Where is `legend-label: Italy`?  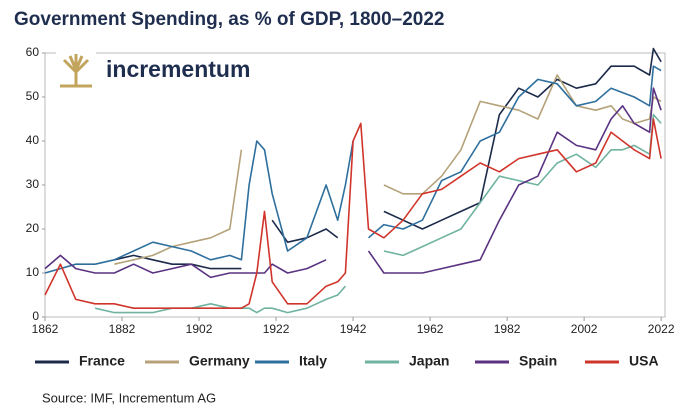
legend-label: Italy is located at coordinates (313, 361).